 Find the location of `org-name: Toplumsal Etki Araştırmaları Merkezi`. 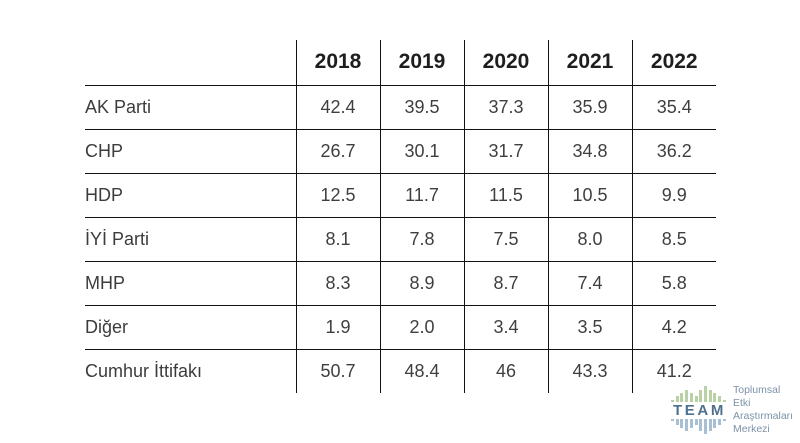

org-name: Toplumsal Etki Araştırmaları Merkezi is located at coordinates (766, 410).